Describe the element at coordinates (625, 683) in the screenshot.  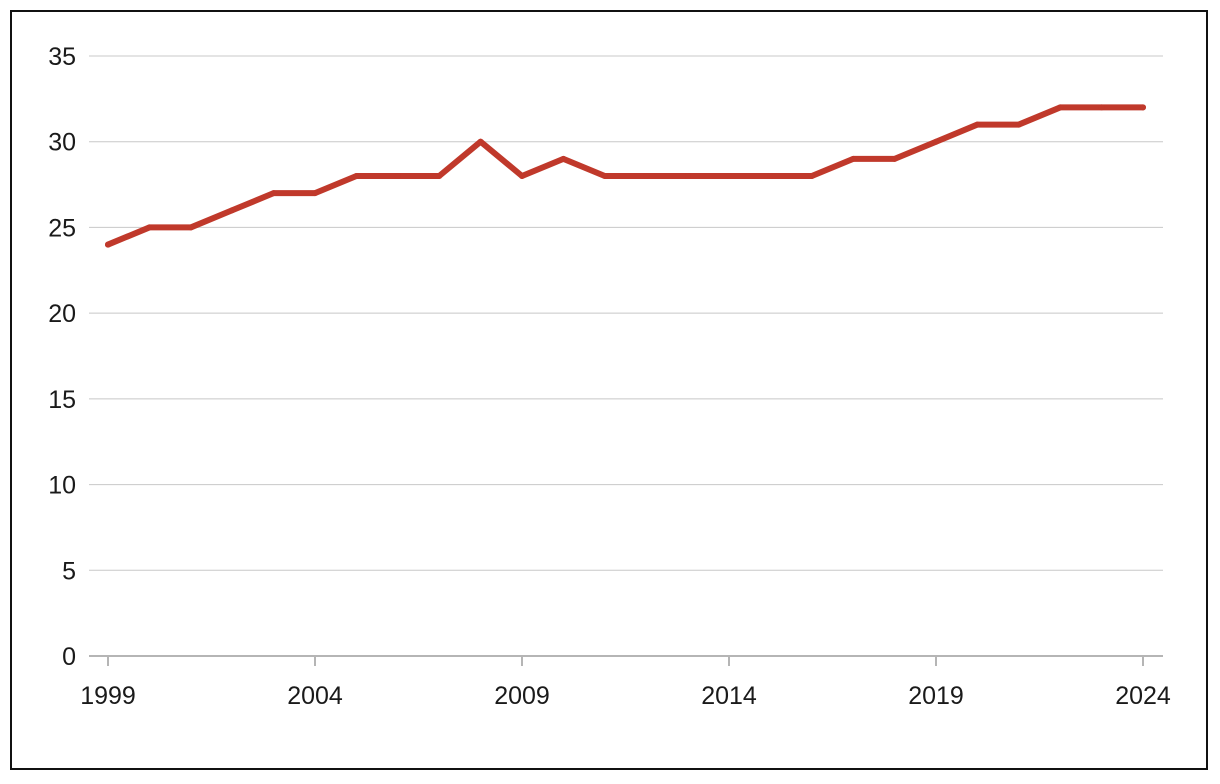
I see `x-axis-ticks: 1999 2004 2009 2014 2019 2024` at that location.